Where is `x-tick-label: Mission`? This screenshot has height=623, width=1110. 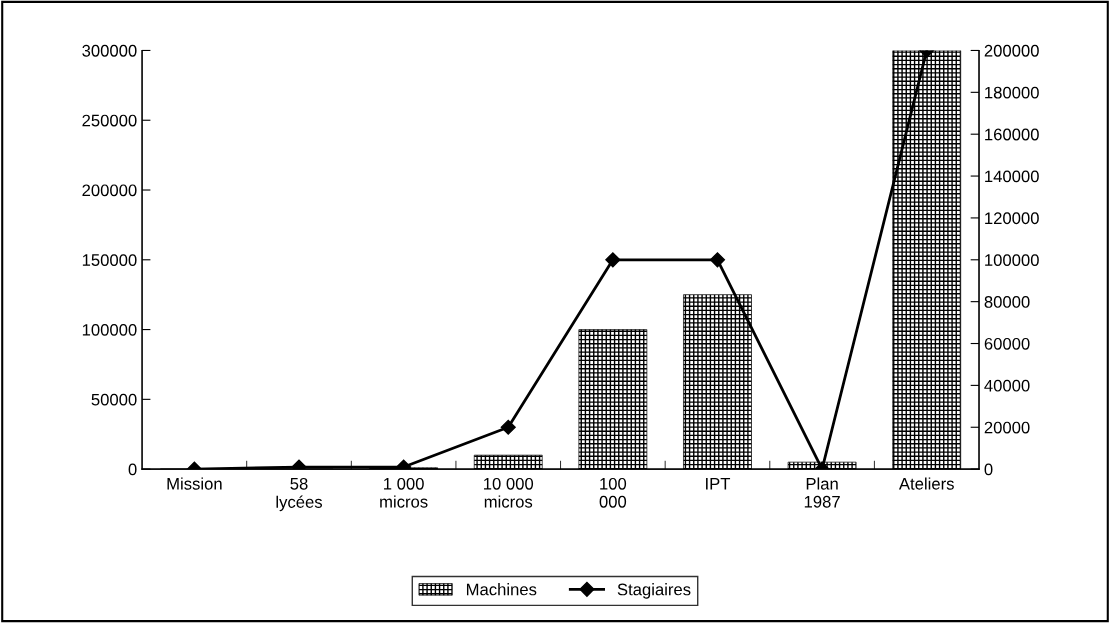 x-tick-label: Mission is located at coordinates (194, 483).